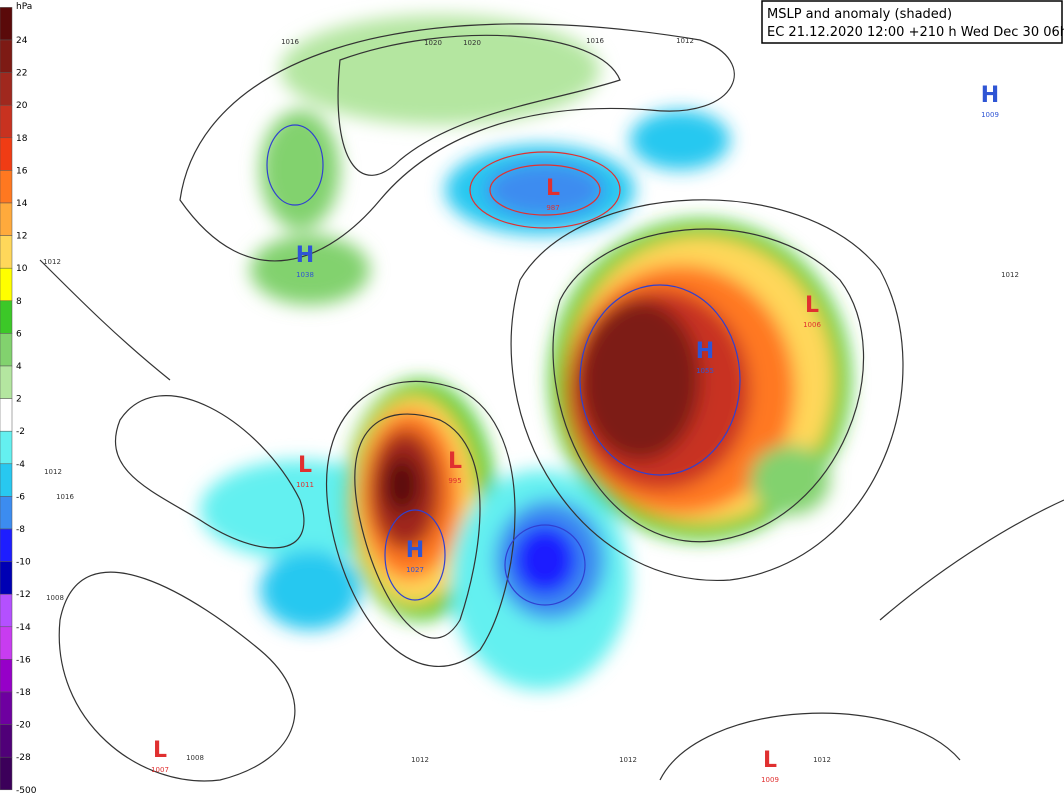 This screenshot has height=800, width=1064. Describe the element at coordinates (454, 481) in the screenshot. I see `pressure-center-value: 995` at that location.